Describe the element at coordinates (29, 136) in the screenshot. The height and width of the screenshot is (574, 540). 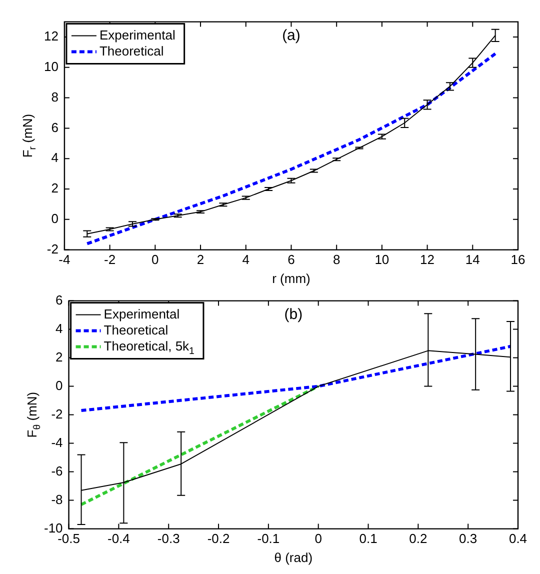
I see `y-axis-title: Fr (mN)` at that location.